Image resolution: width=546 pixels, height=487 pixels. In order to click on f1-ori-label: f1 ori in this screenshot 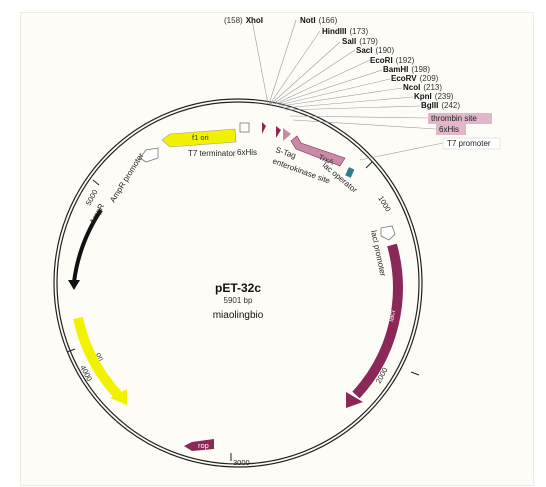, I will do `click(200, 137)`.